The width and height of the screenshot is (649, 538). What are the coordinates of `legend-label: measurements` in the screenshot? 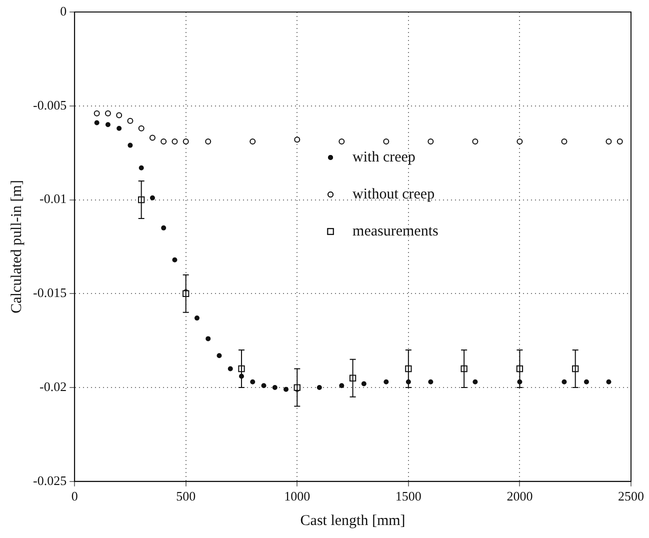 It's located at (395, 231).